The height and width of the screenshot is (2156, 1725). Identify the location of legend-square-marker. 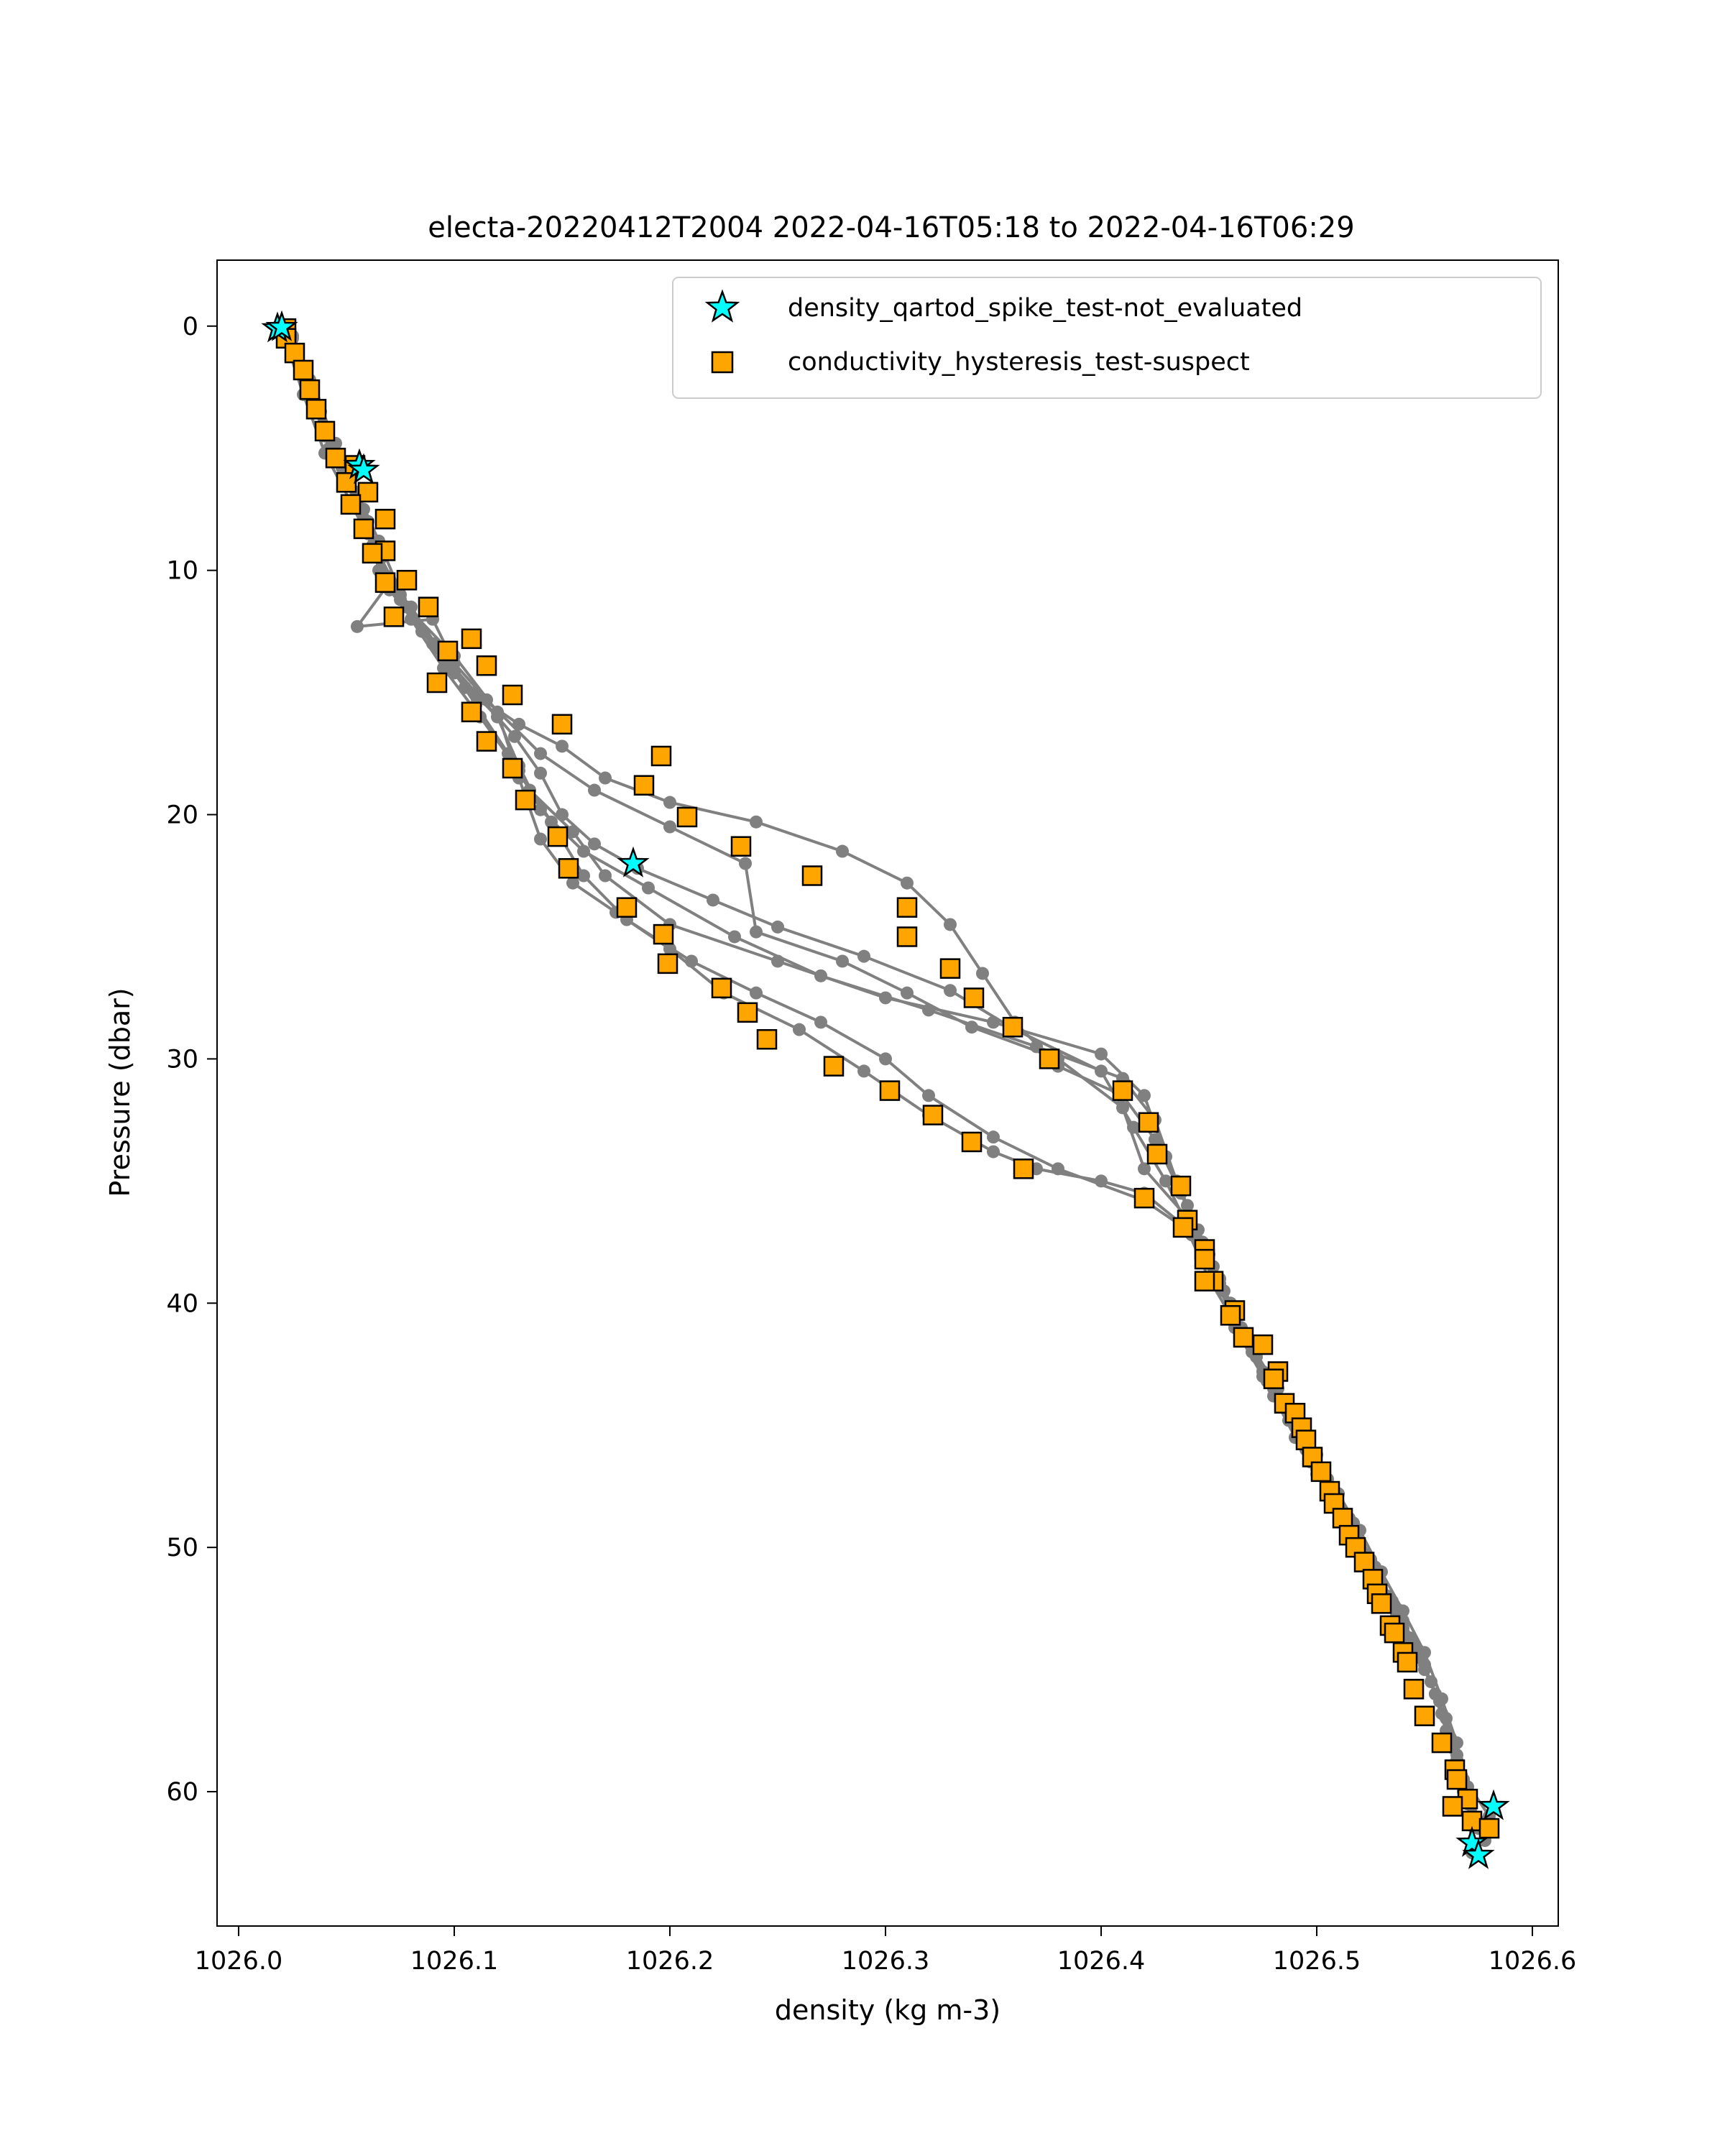
(722, 362).